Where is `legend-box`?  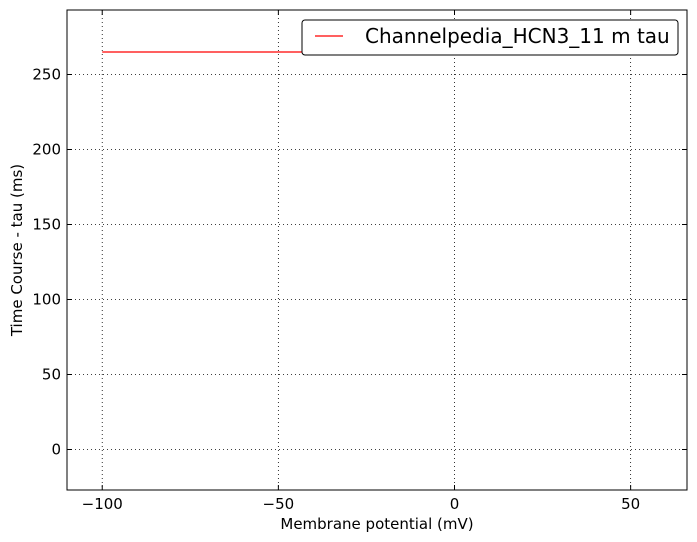 legend-box is located at coordinates (490, 37).